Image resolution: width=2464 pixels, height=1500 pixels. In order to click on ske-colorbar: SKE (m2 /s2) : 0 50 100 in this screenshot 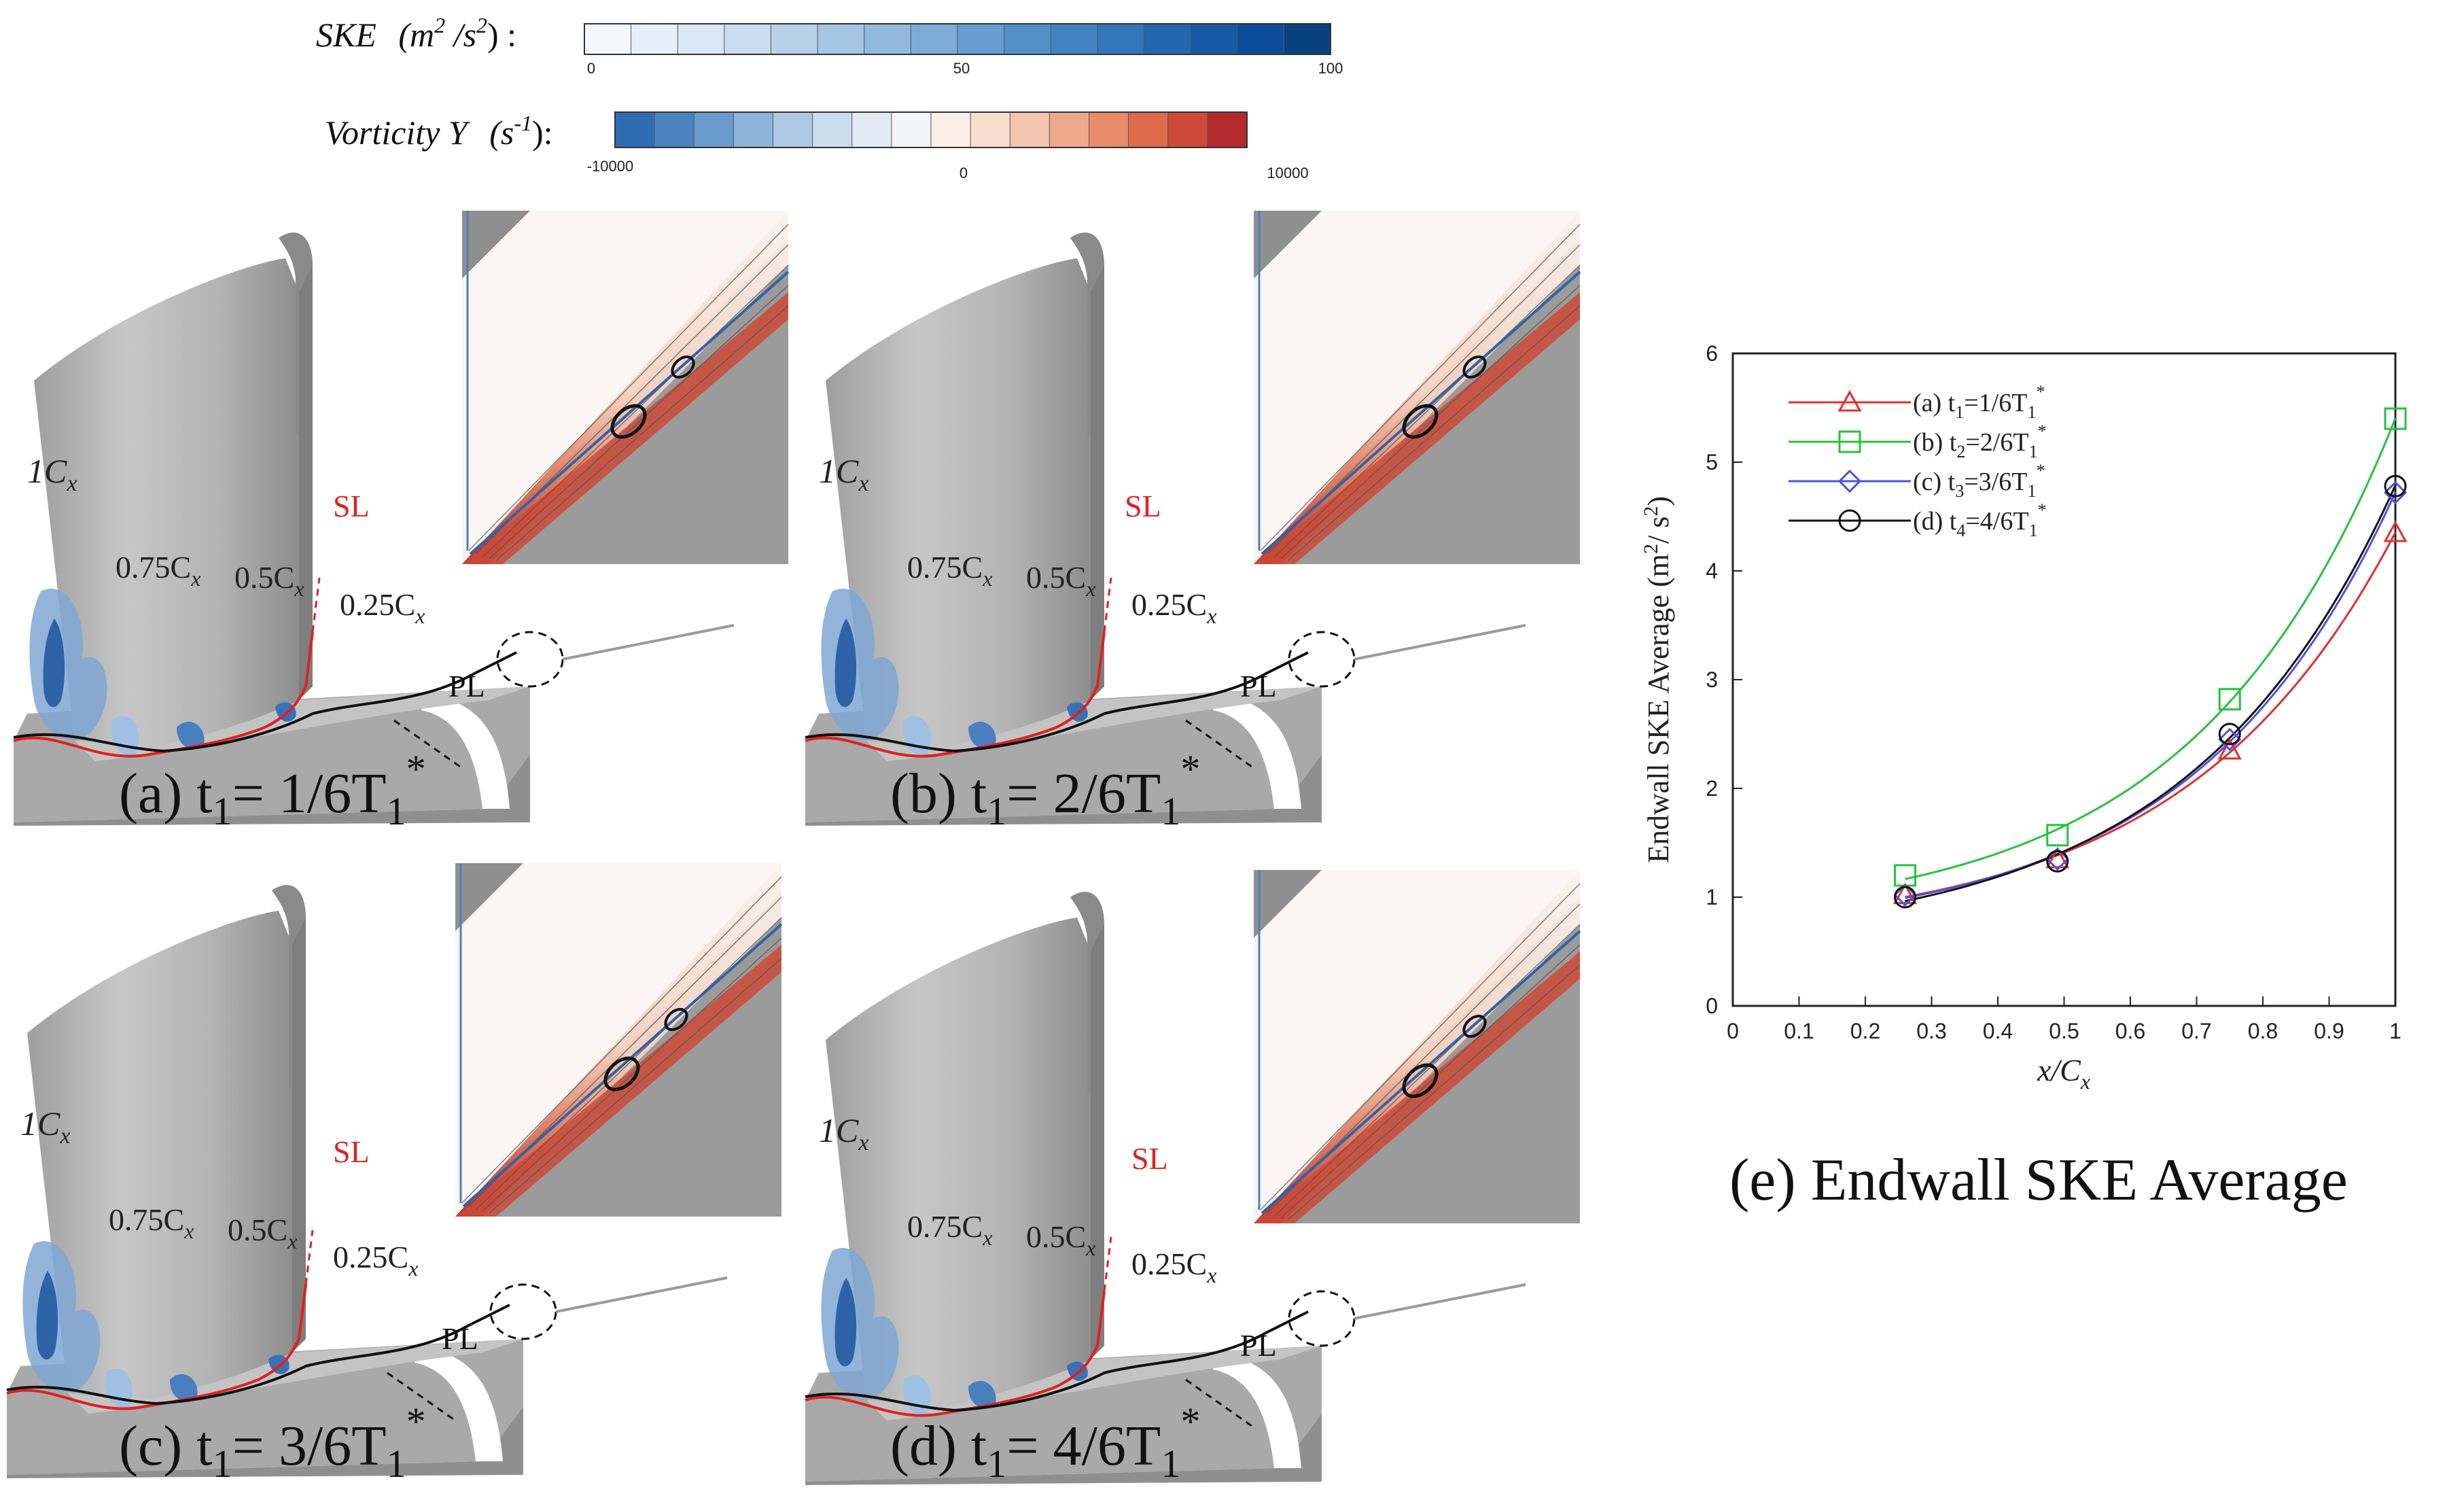, I will do `click(830, 45)`.